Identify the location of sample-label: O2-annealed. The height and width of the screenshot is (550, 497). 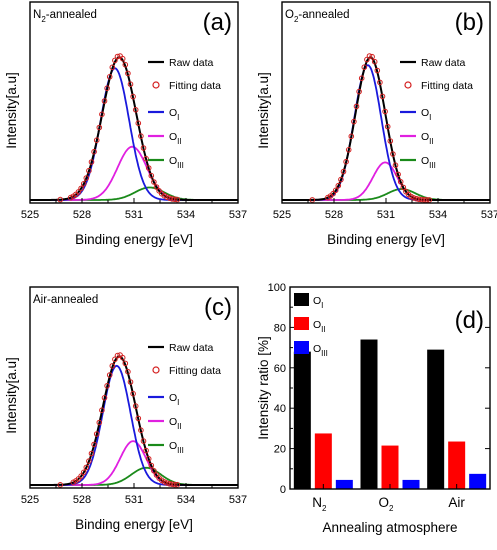
(317, 16).